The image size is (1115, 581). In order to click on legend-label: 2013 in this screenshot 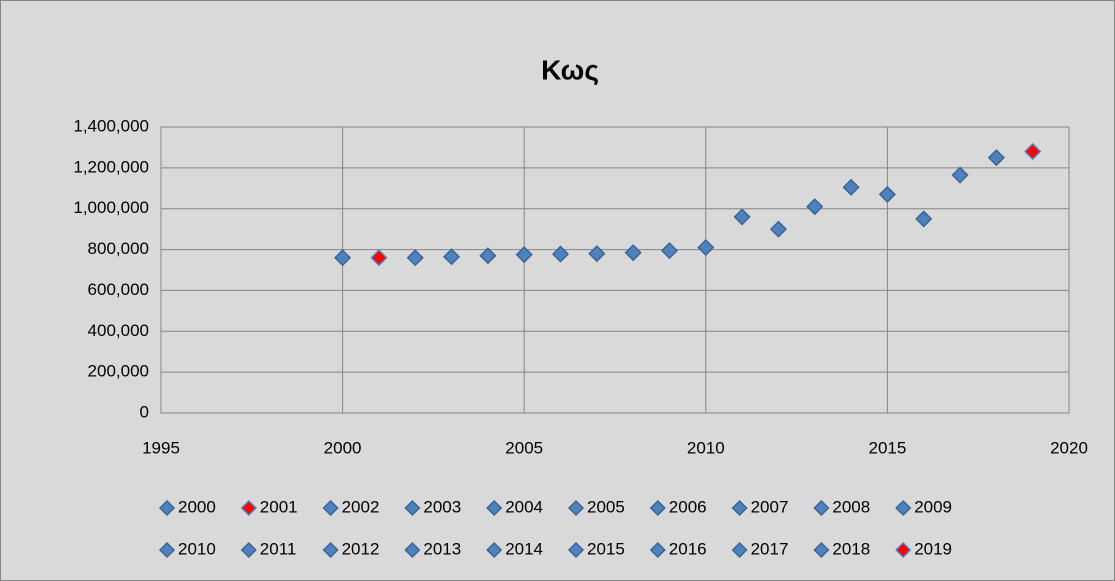, I will do `click(442, 548)`.